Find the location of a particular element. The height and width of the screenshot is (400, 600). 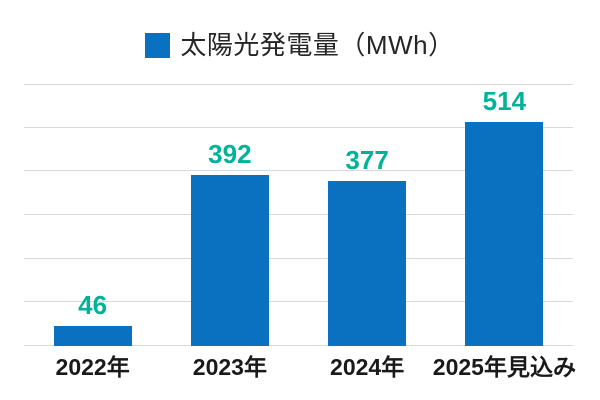

x-axis-label: 2022年 is located at coordinates (92, 367).